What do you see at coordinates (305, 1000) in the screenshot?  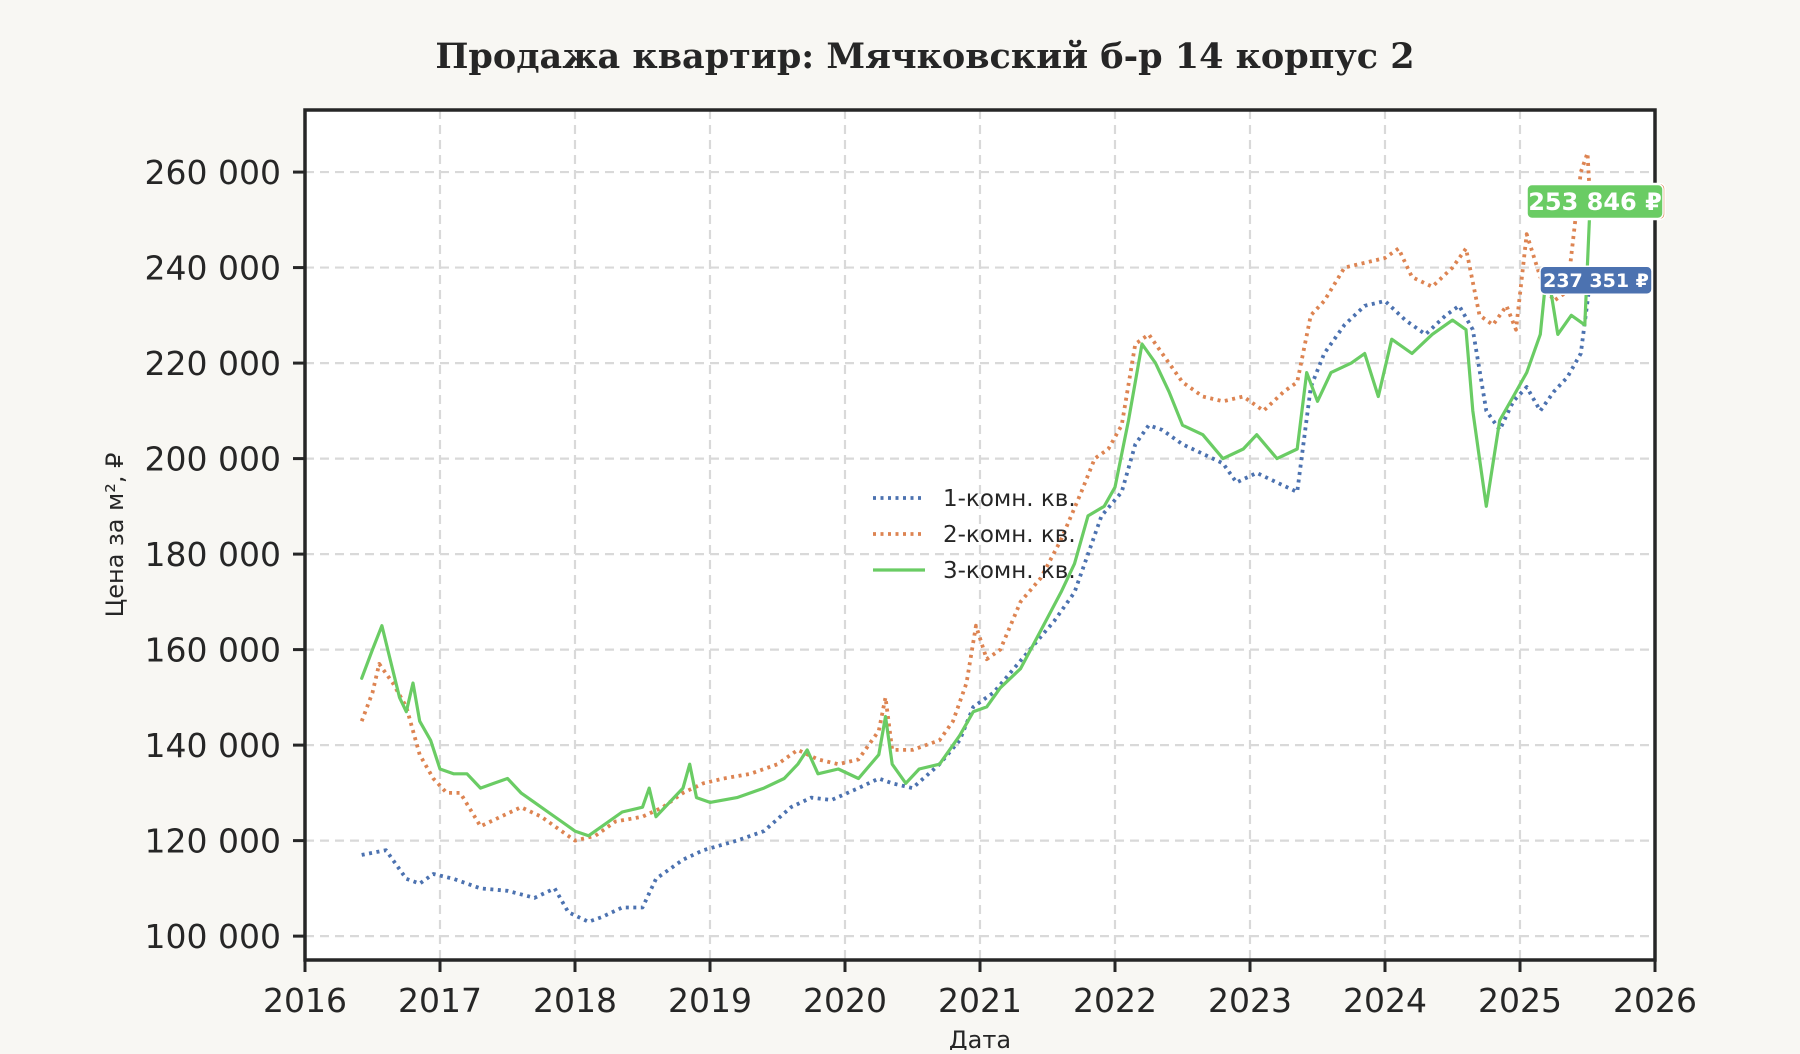 I see `x-tick-label: 2016` at bounding box center [305, 1000].